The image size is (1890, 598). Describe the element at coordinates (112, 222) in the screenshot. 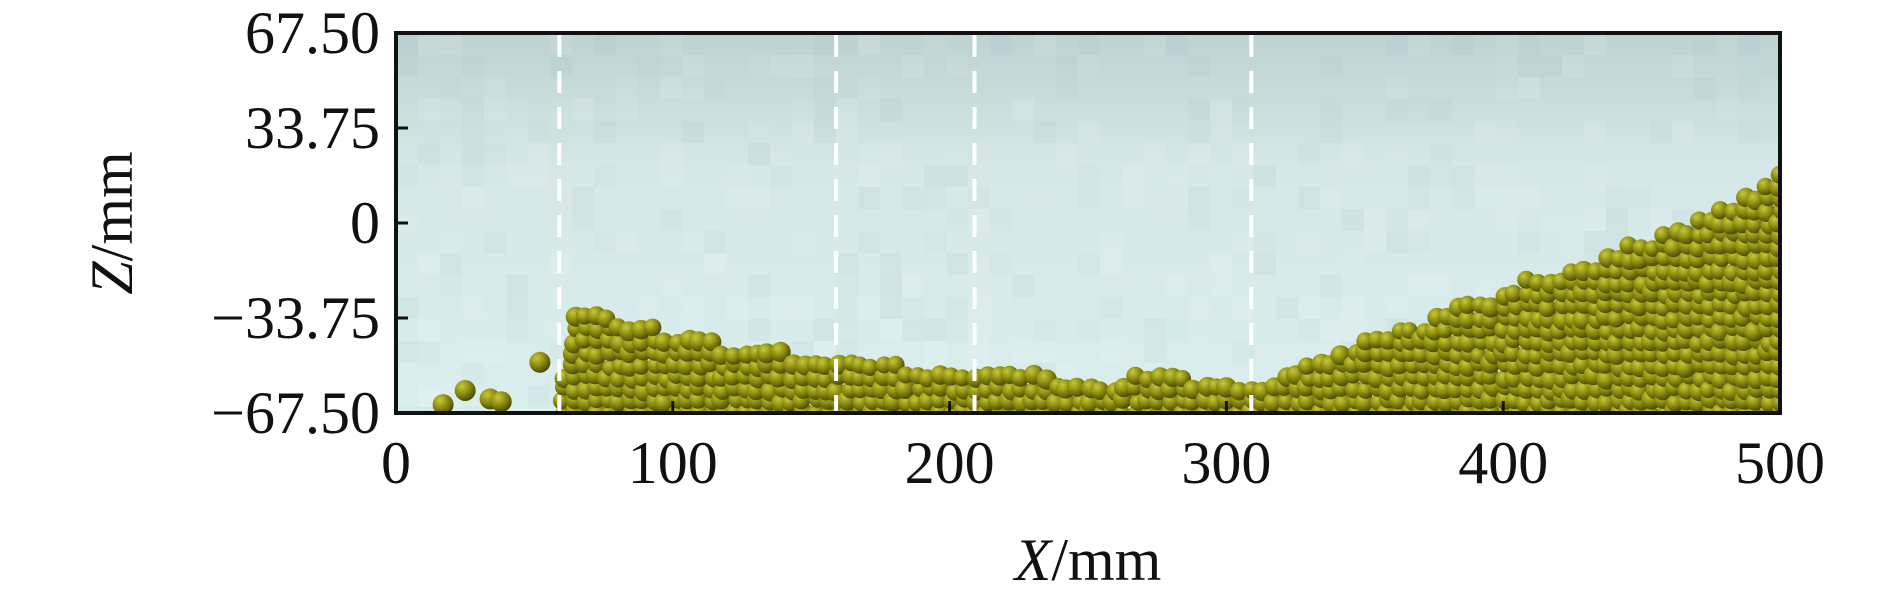

I see `y-axis-title: Z/mm` at that location.